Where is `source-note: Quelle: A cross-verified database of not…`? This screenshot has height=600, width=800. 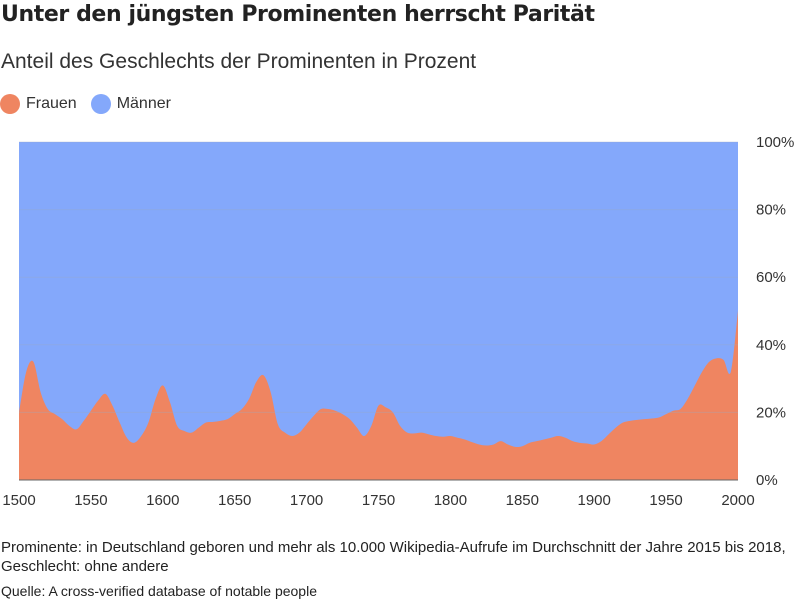 source-note: Quelle: A cross-verified database of not… is located at coordinates (159, 591).